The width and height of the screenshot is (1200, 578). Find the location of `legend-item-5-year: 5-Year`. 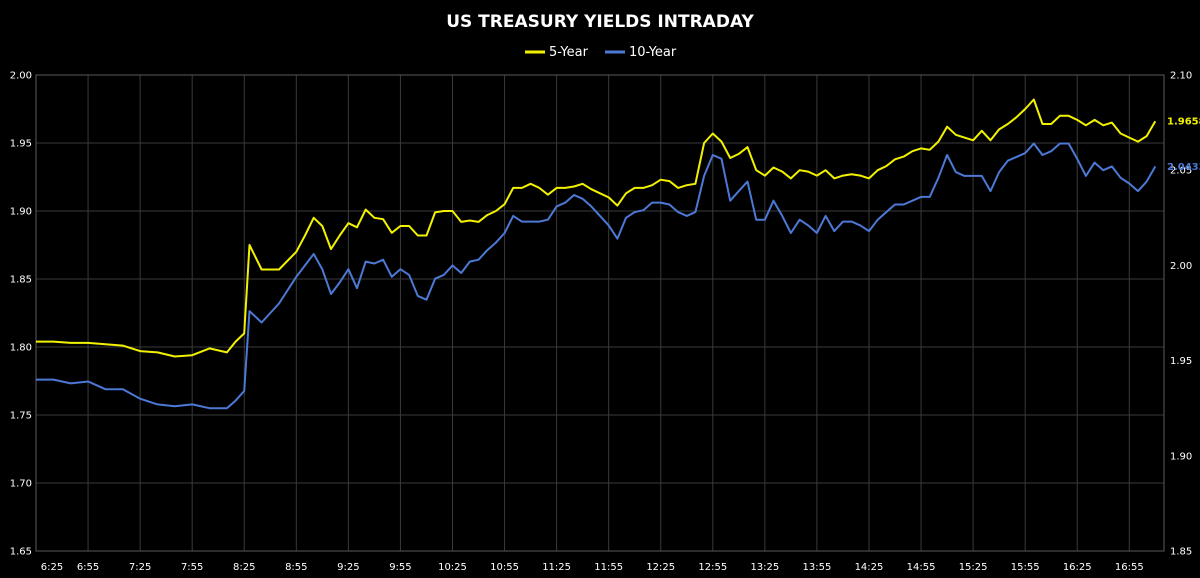

legend-item-5-year: 5-Year is located at coordinates (557, 52).